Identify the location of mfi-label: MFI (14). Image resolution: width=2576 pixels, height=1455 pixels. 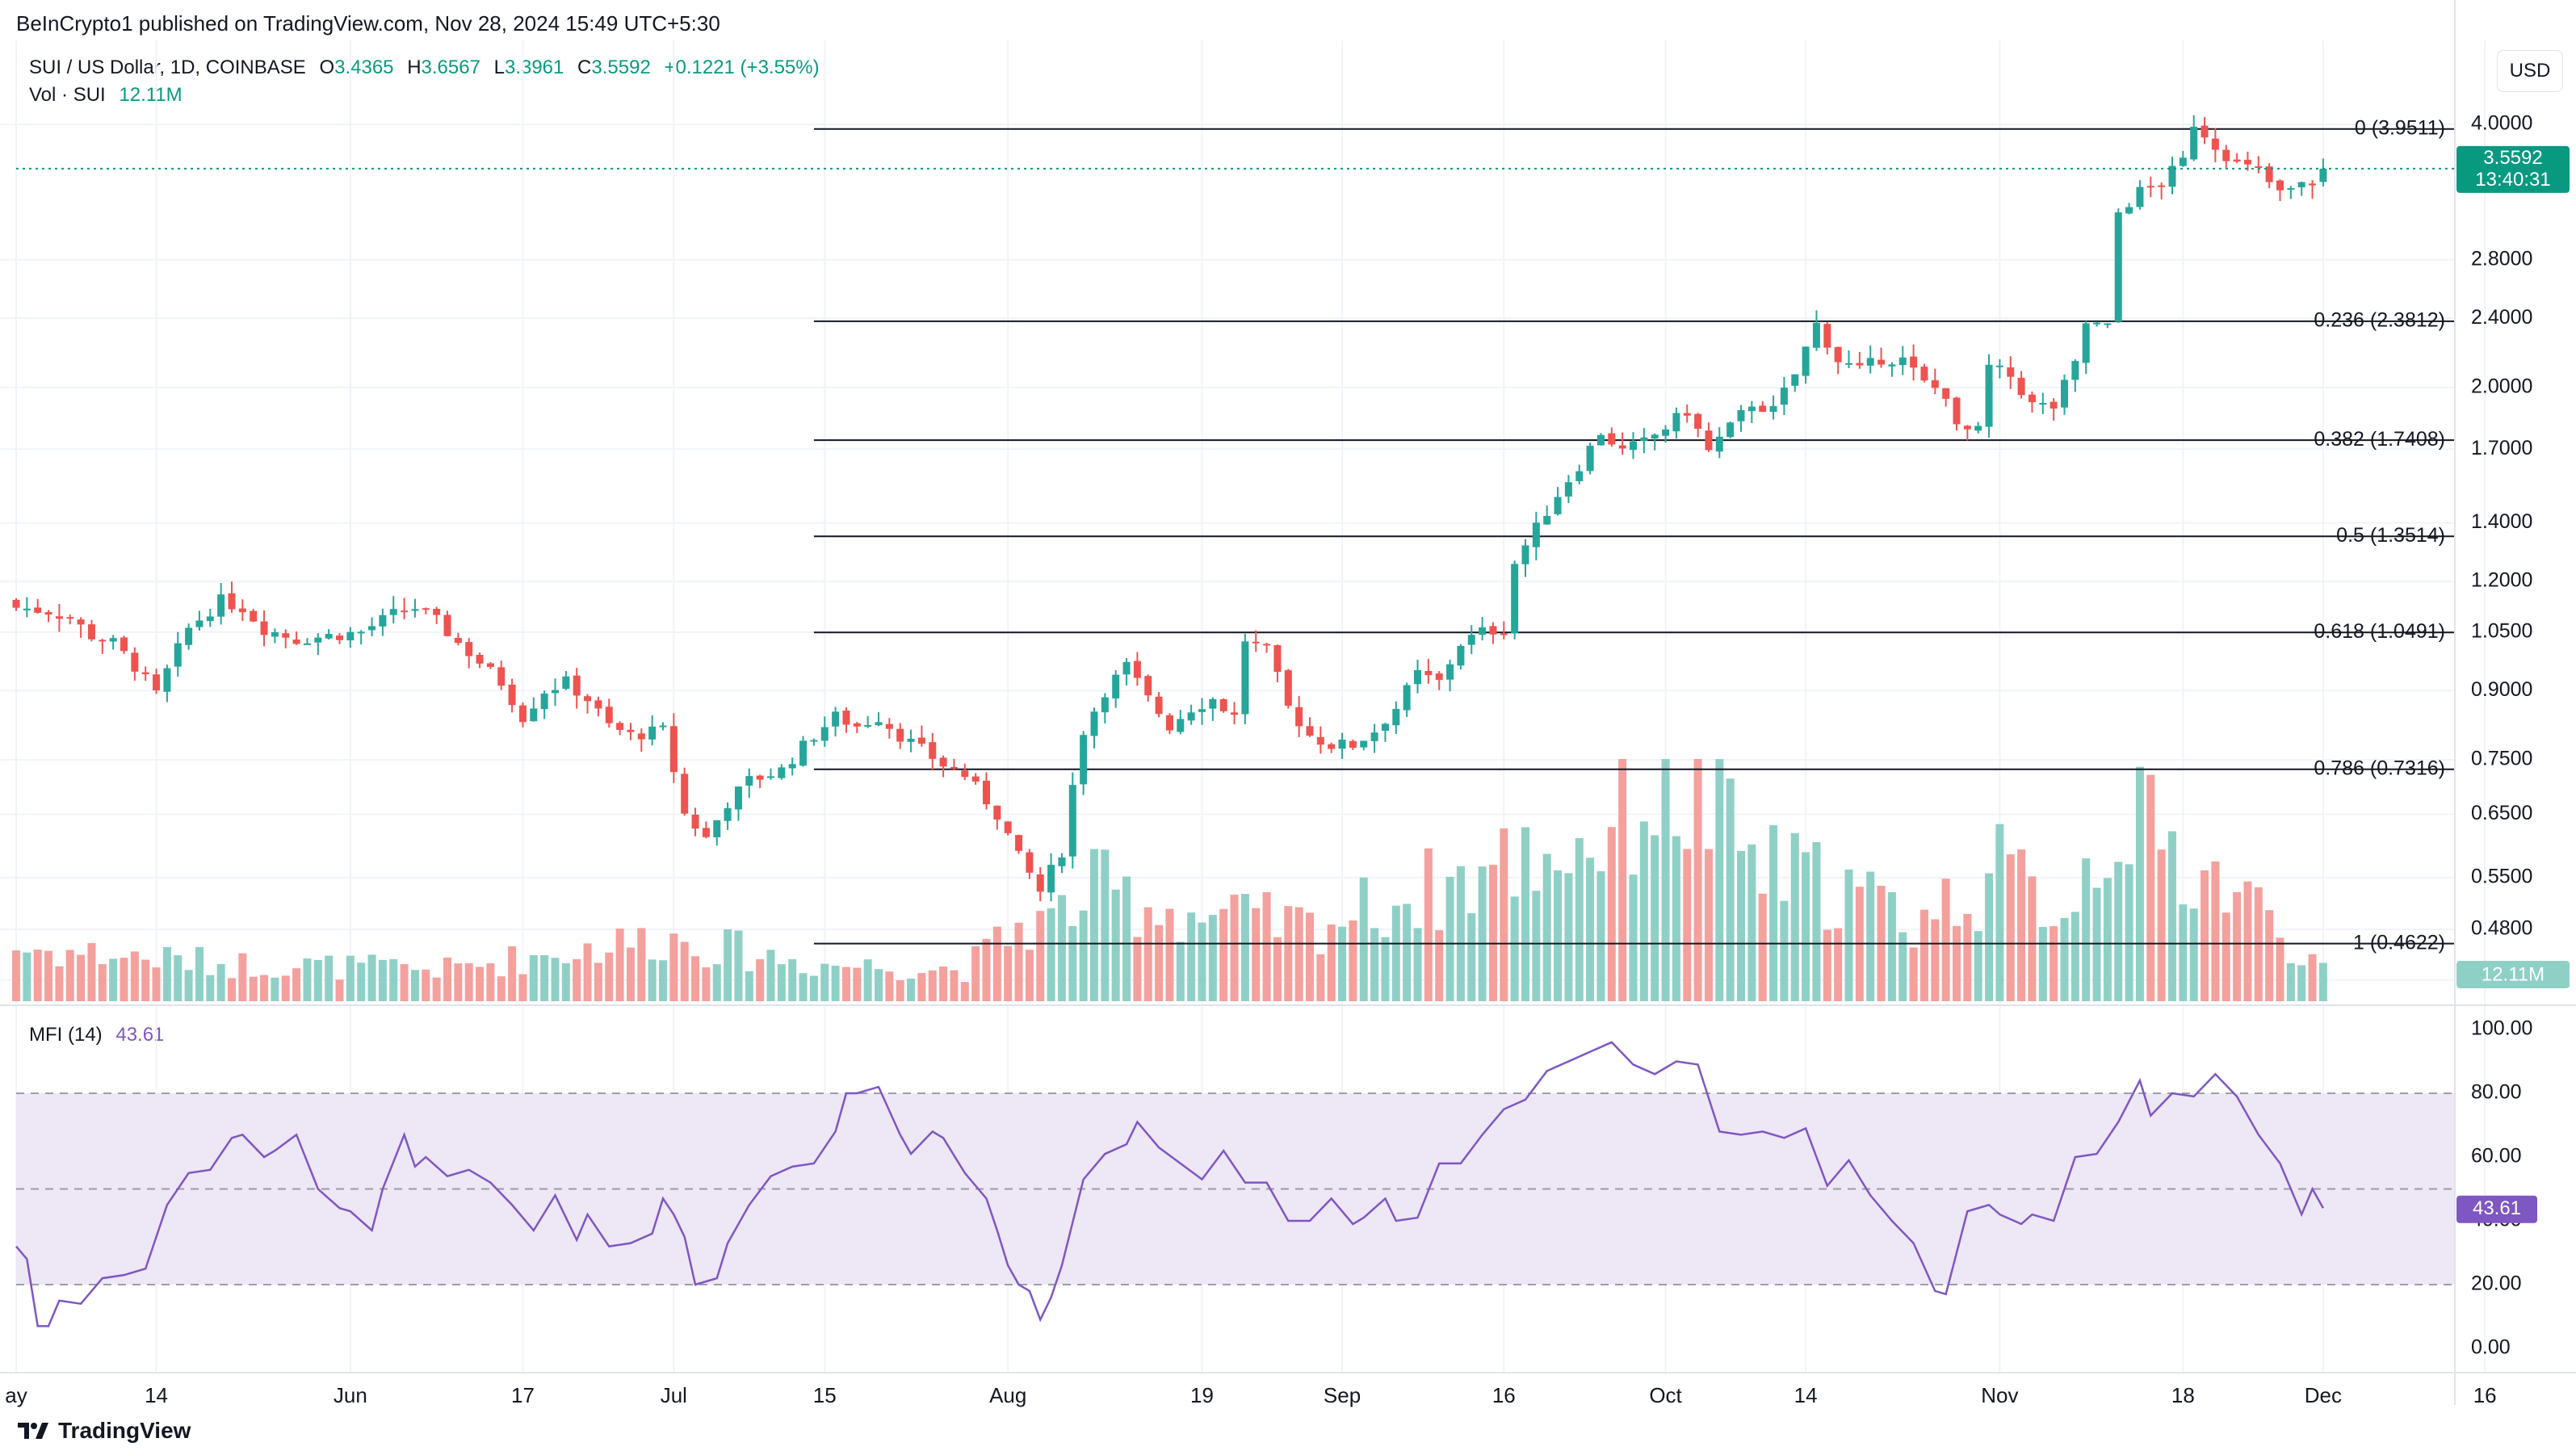
(66, 1035).